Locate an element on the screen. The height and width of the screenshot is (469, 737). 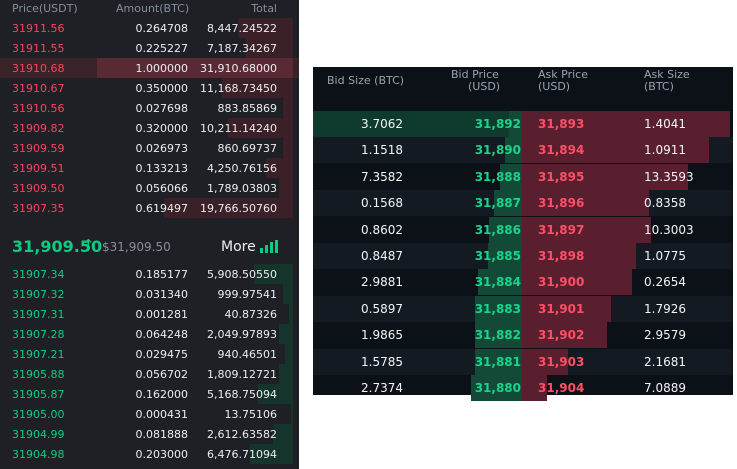
bid-price: 31,892 is located at coordinates (497, 124).